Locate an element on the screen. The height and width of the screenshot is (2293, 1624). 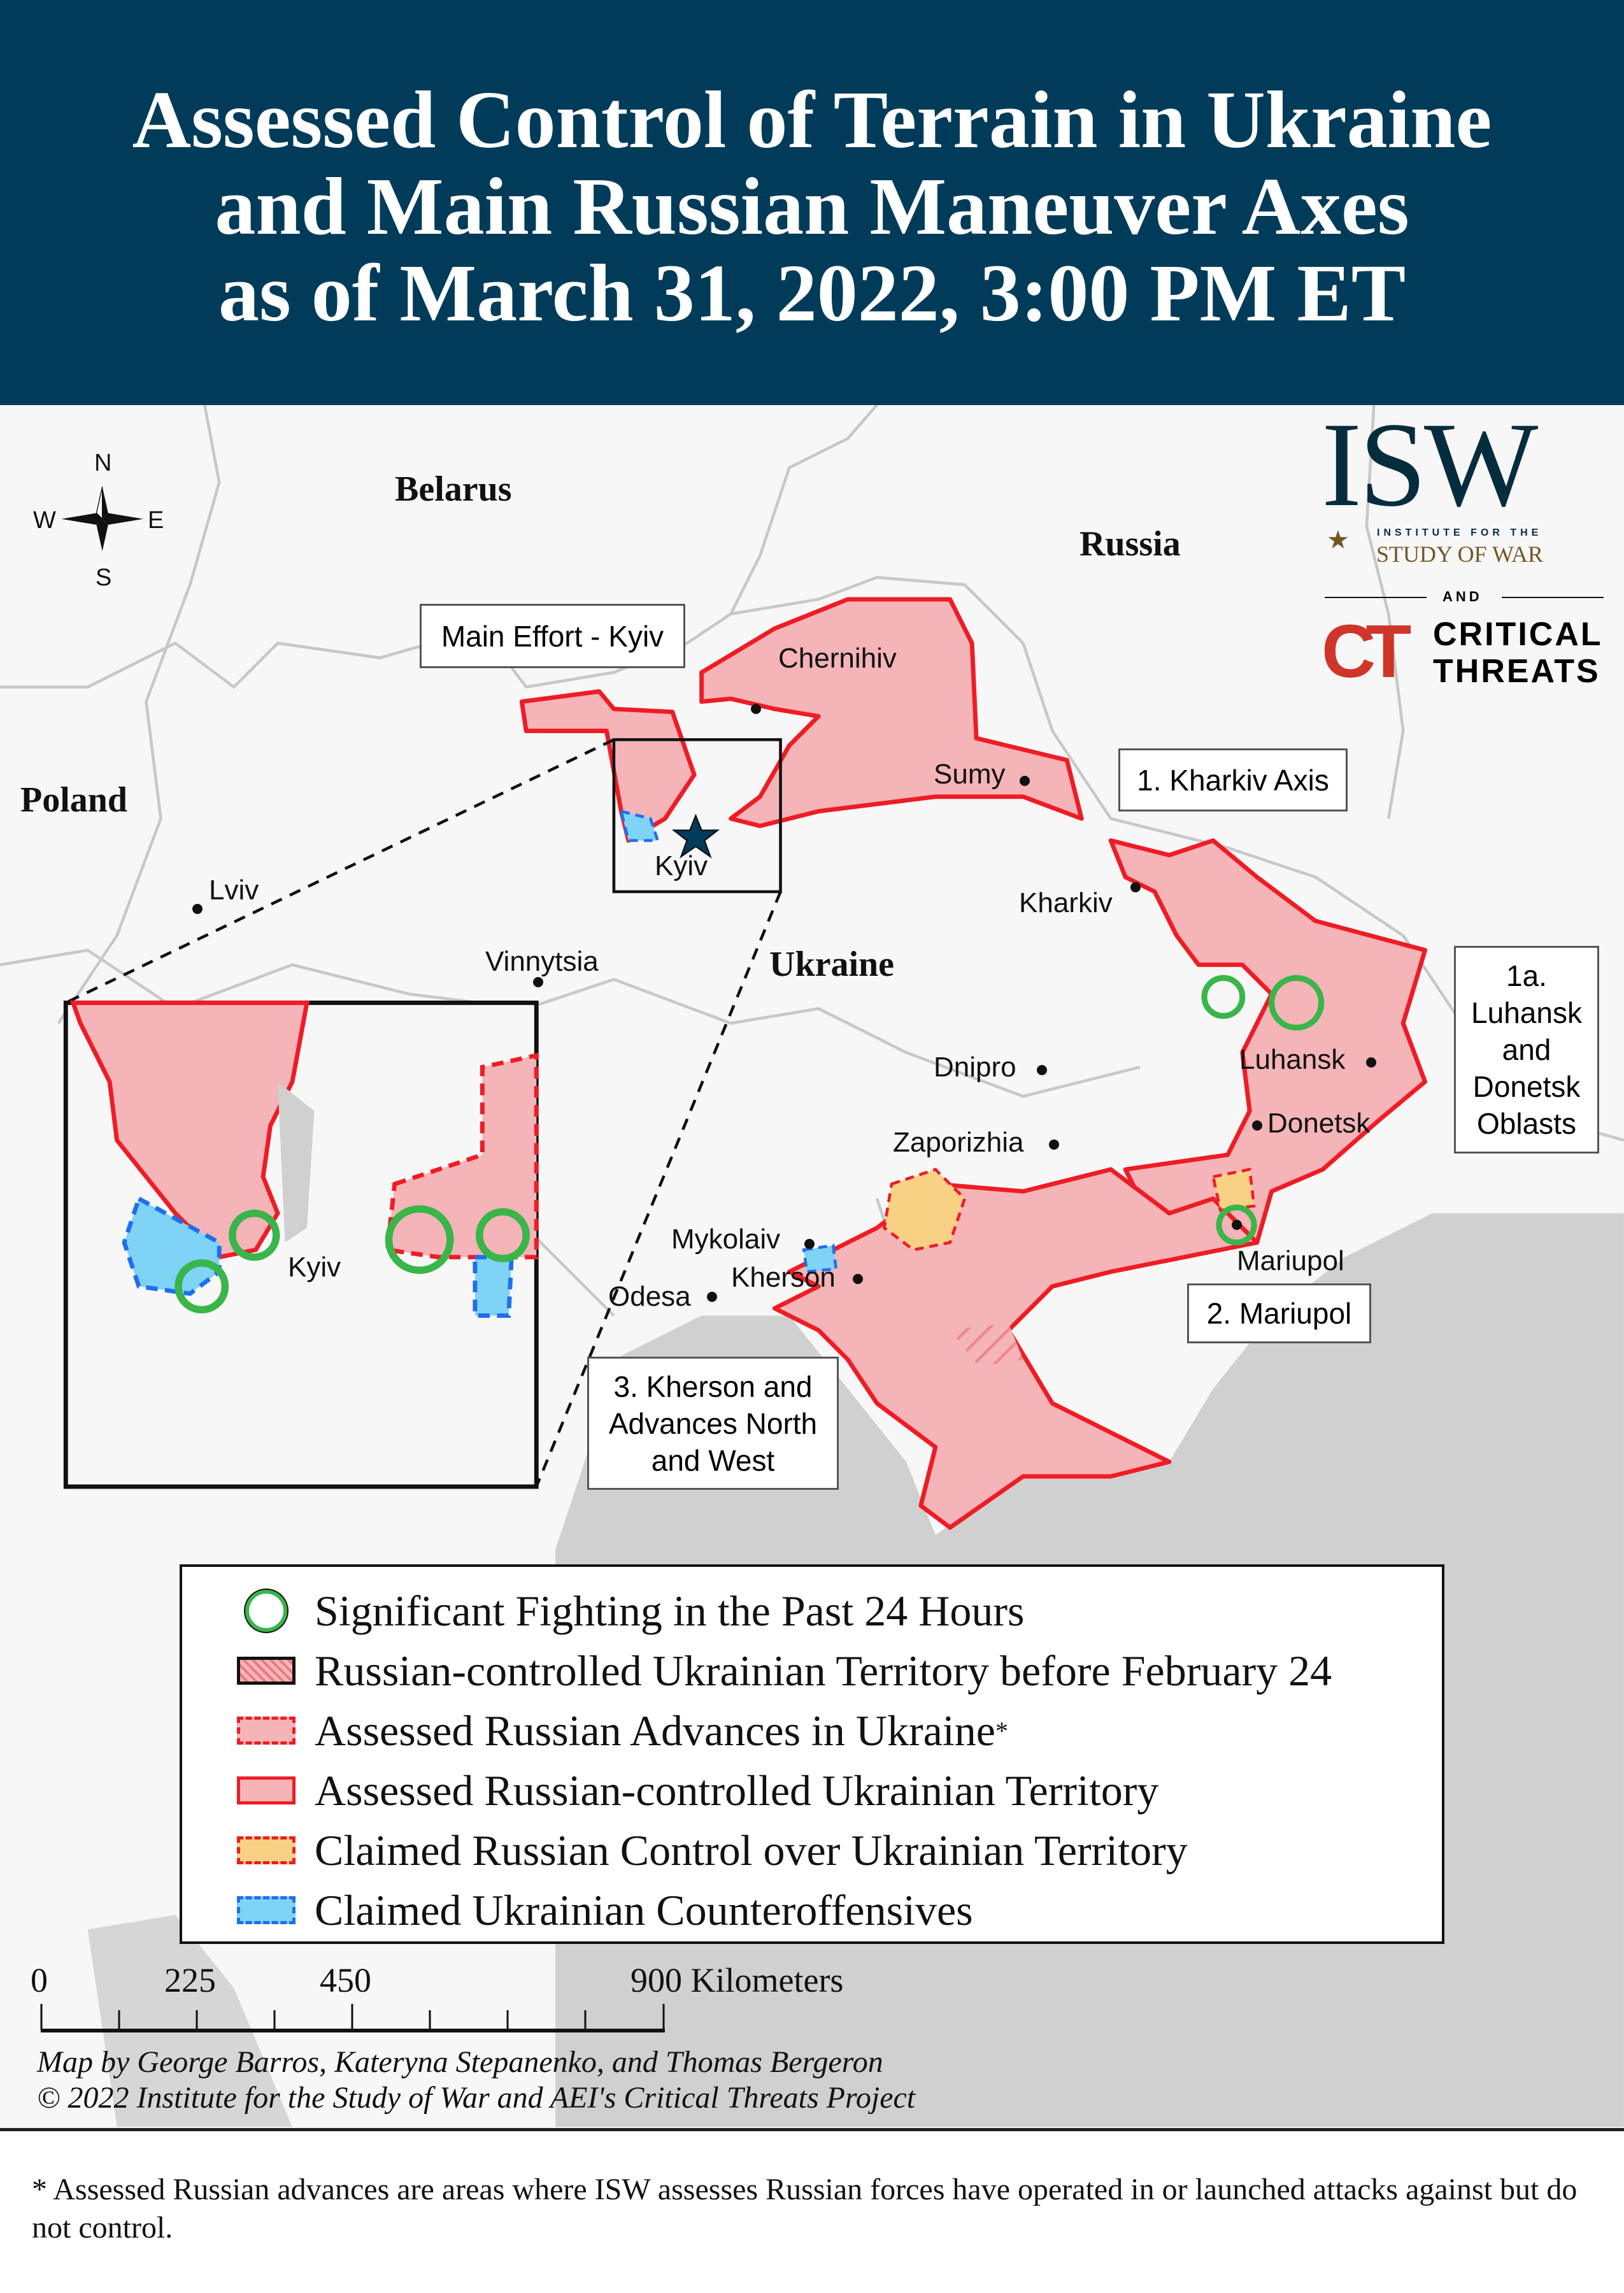
legend-label: Claimed Ukrainian Counteroffensives is located at coordinates (644, 1909).